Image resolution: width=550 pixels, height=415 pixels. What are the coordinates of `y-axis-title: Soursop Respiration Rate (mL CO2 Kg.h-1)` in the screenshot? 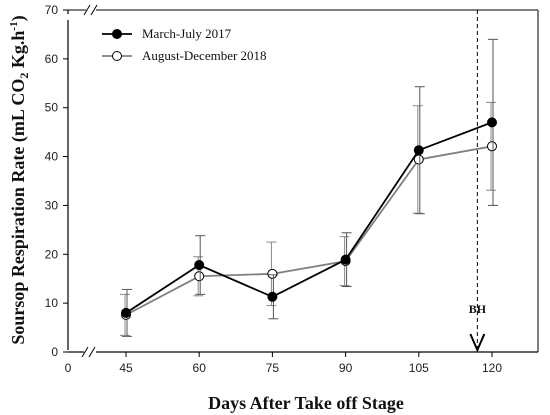 It's located at (19, 179).